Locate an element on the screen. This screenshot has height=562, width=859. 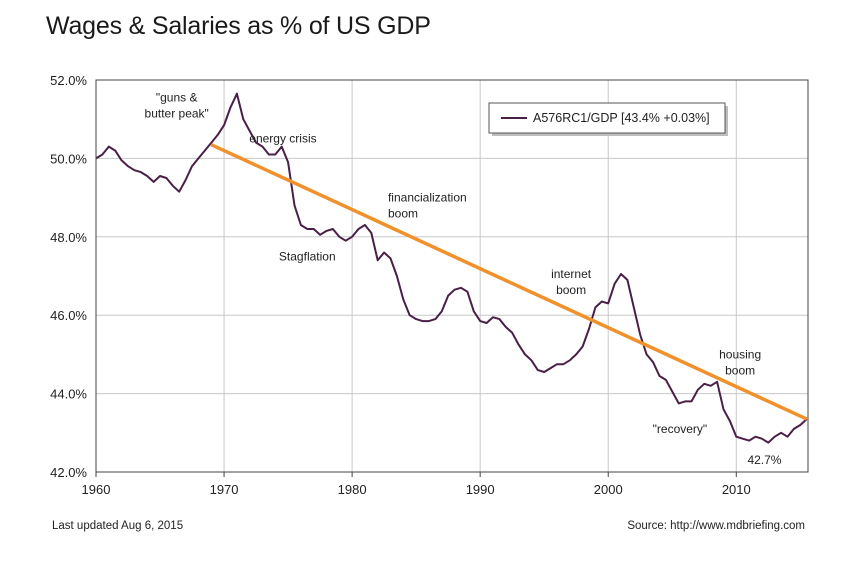
legend-box is located at coordinates (607, 118).